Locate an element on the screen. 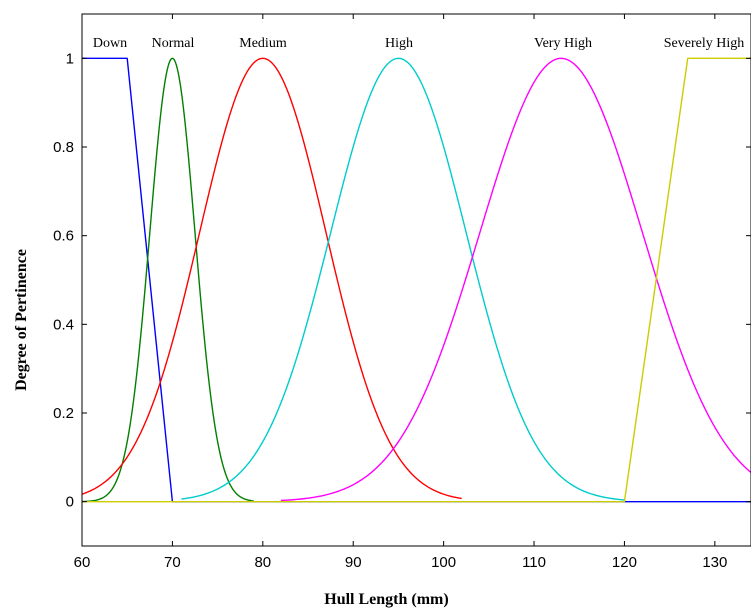 The height and width of the screenshot is (616, 751). x-tick-label: 60 is located at coordinates (82, 562).